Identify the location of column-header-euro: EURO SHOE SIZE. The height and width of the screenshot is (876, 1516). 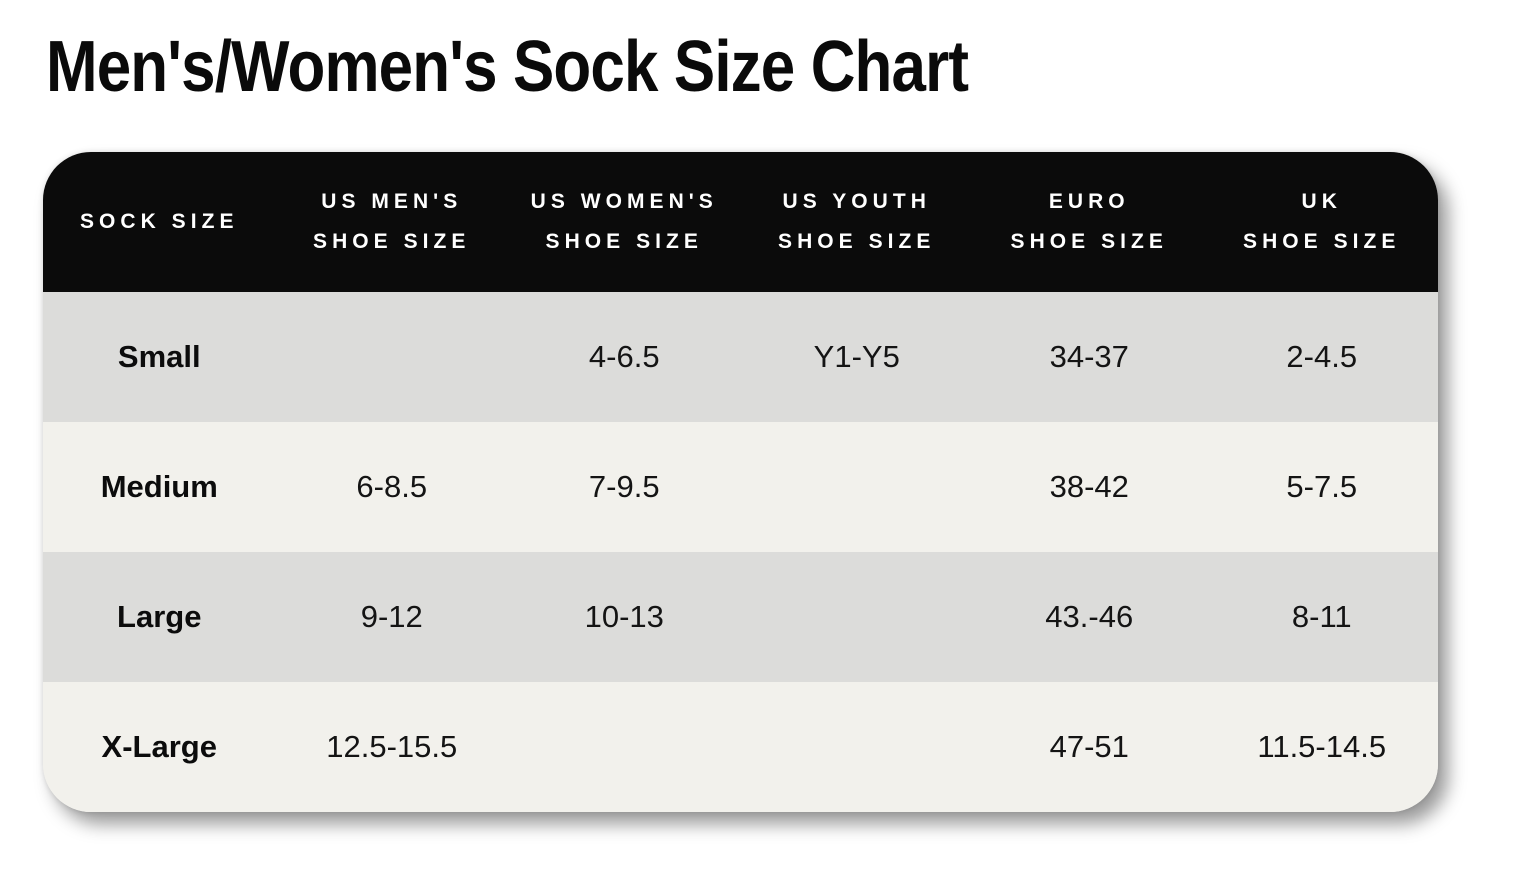
(1089, 222).